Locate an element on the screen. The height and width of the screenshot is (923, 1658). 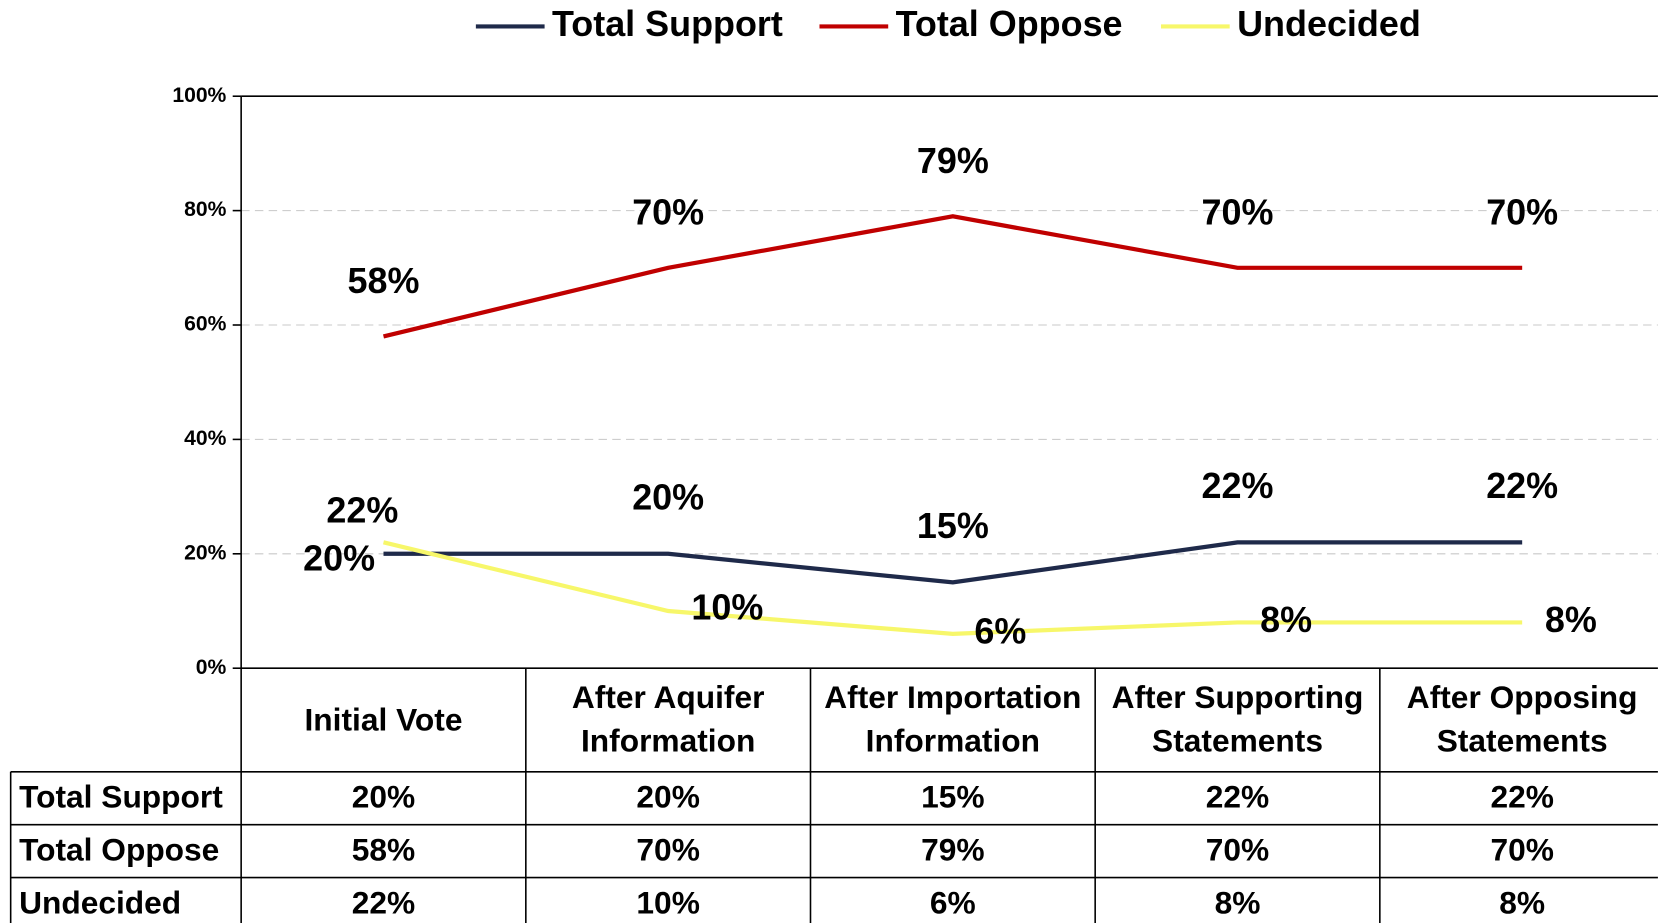
table-cell: 58% is located at coordinates (383, 850).